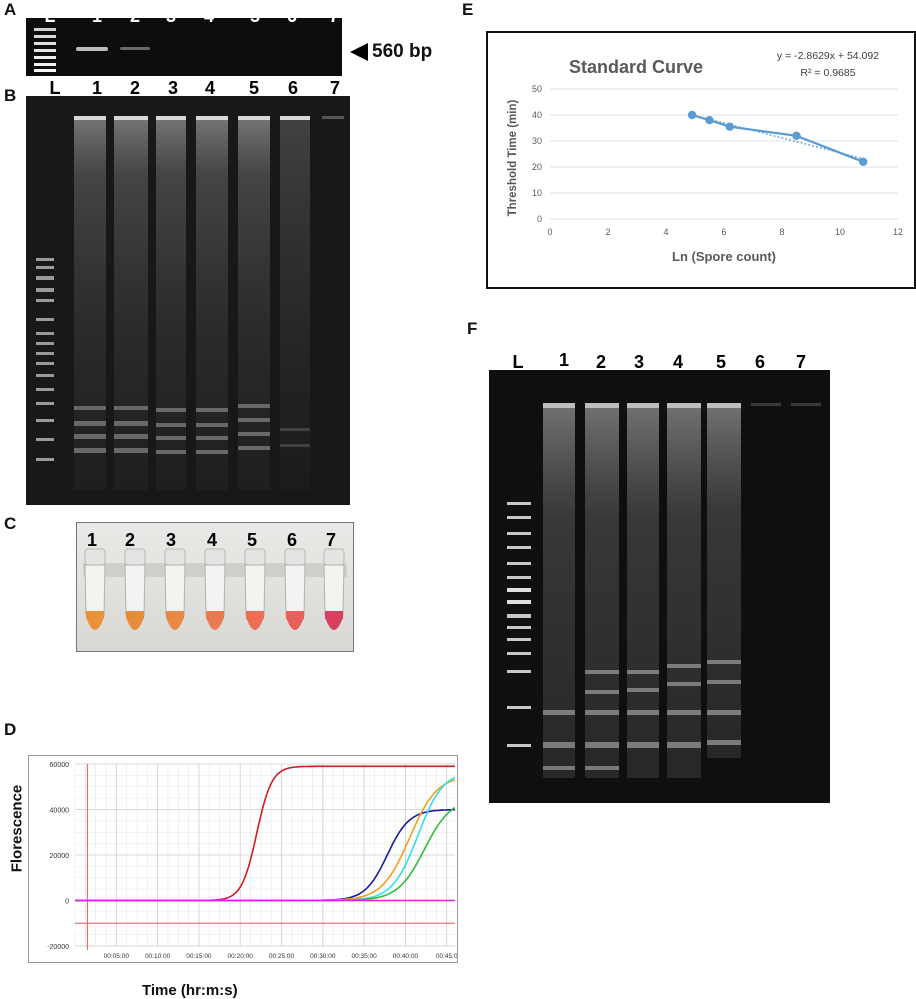  Describe the element at coordinates (60, 765) in the screenshot. I see `y-tick-label: 60000` at that location.